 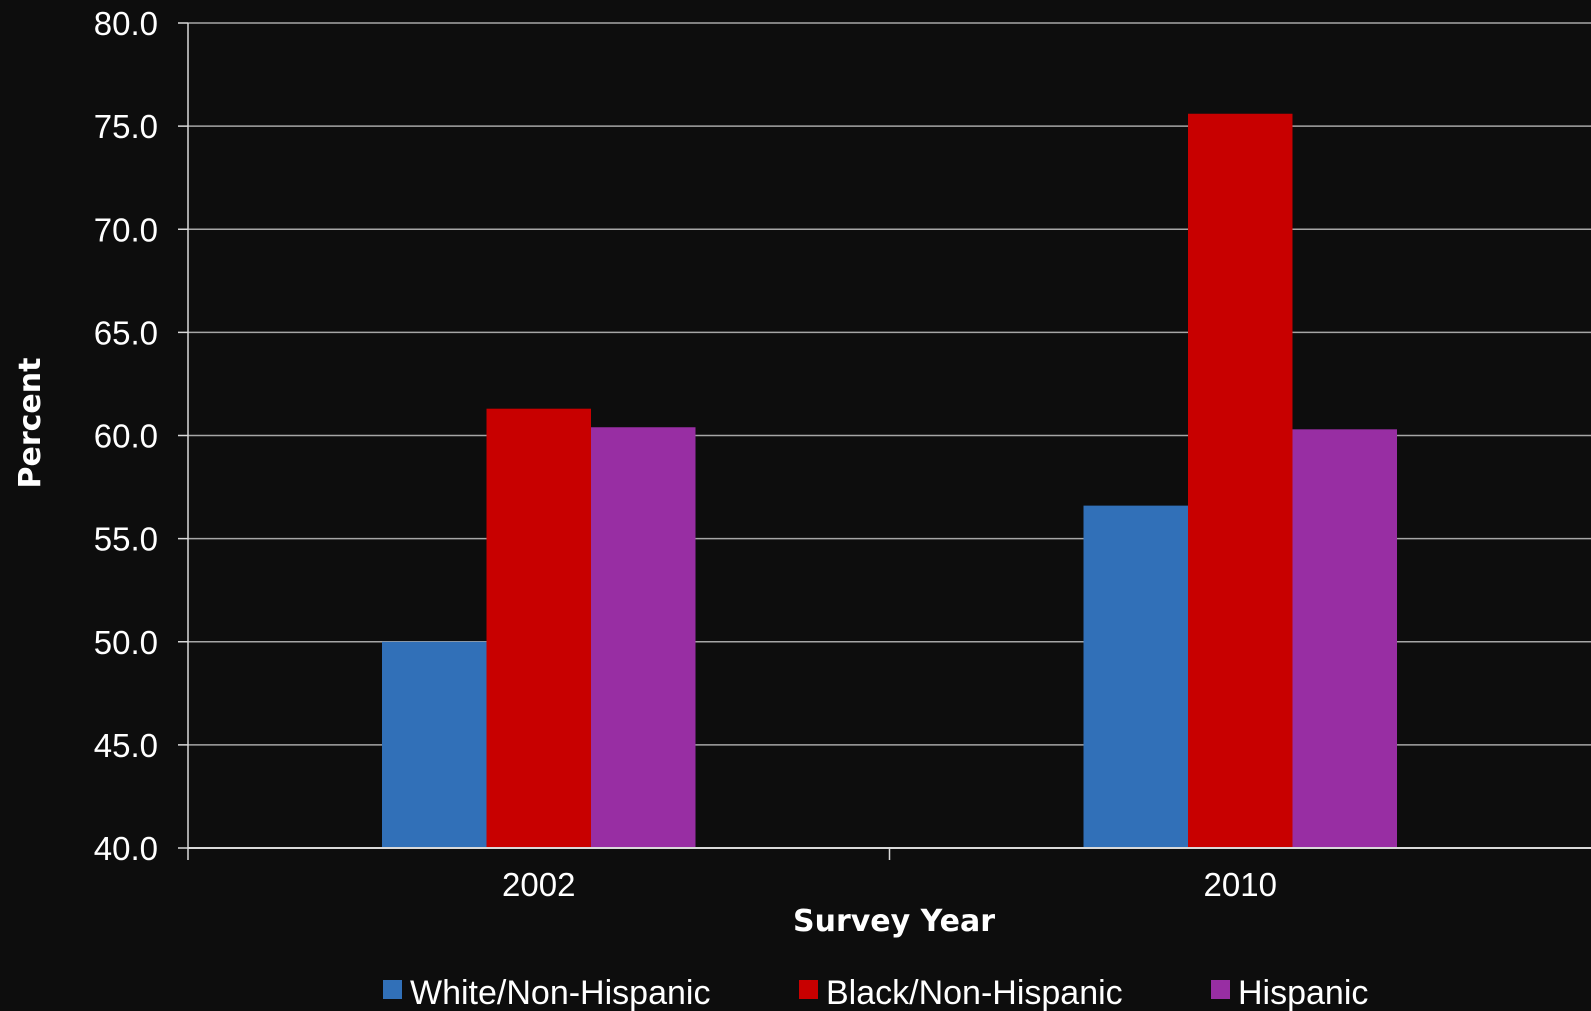 What do you see at coordinates (30, 423) in the screenshot?
I see `y-axis-title: Percent` at bounding box center [30, 423].